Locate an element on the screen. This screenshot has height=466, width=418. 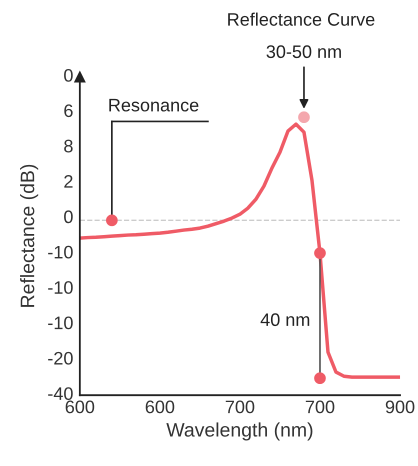
text: 2 is located at coordinates (68, 181).